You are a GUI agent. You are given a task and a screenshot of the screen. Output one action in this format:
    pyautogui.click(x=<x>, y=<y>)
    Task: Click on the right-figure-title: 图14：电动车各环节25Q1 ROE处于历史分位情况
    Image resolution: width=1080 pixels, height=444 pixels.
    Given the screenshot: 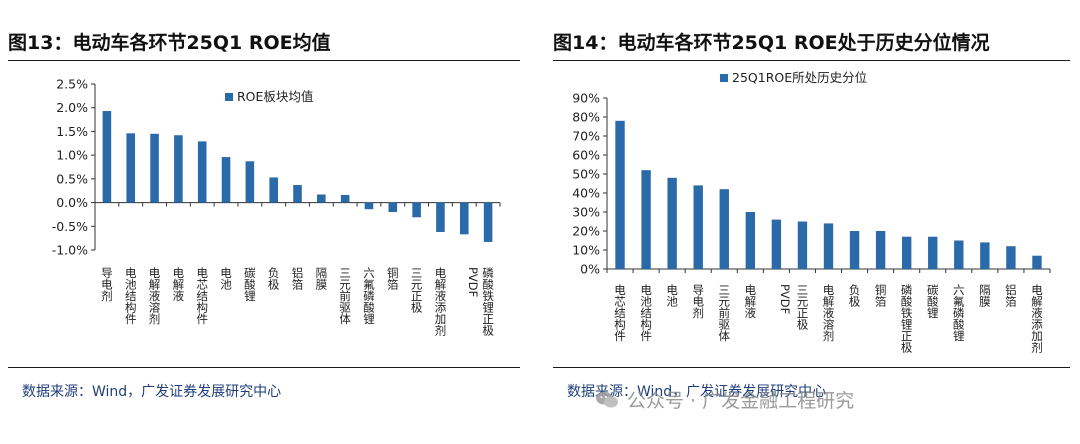 What is the action you would take?
    pyautogui.click(x=771, y=43)
    